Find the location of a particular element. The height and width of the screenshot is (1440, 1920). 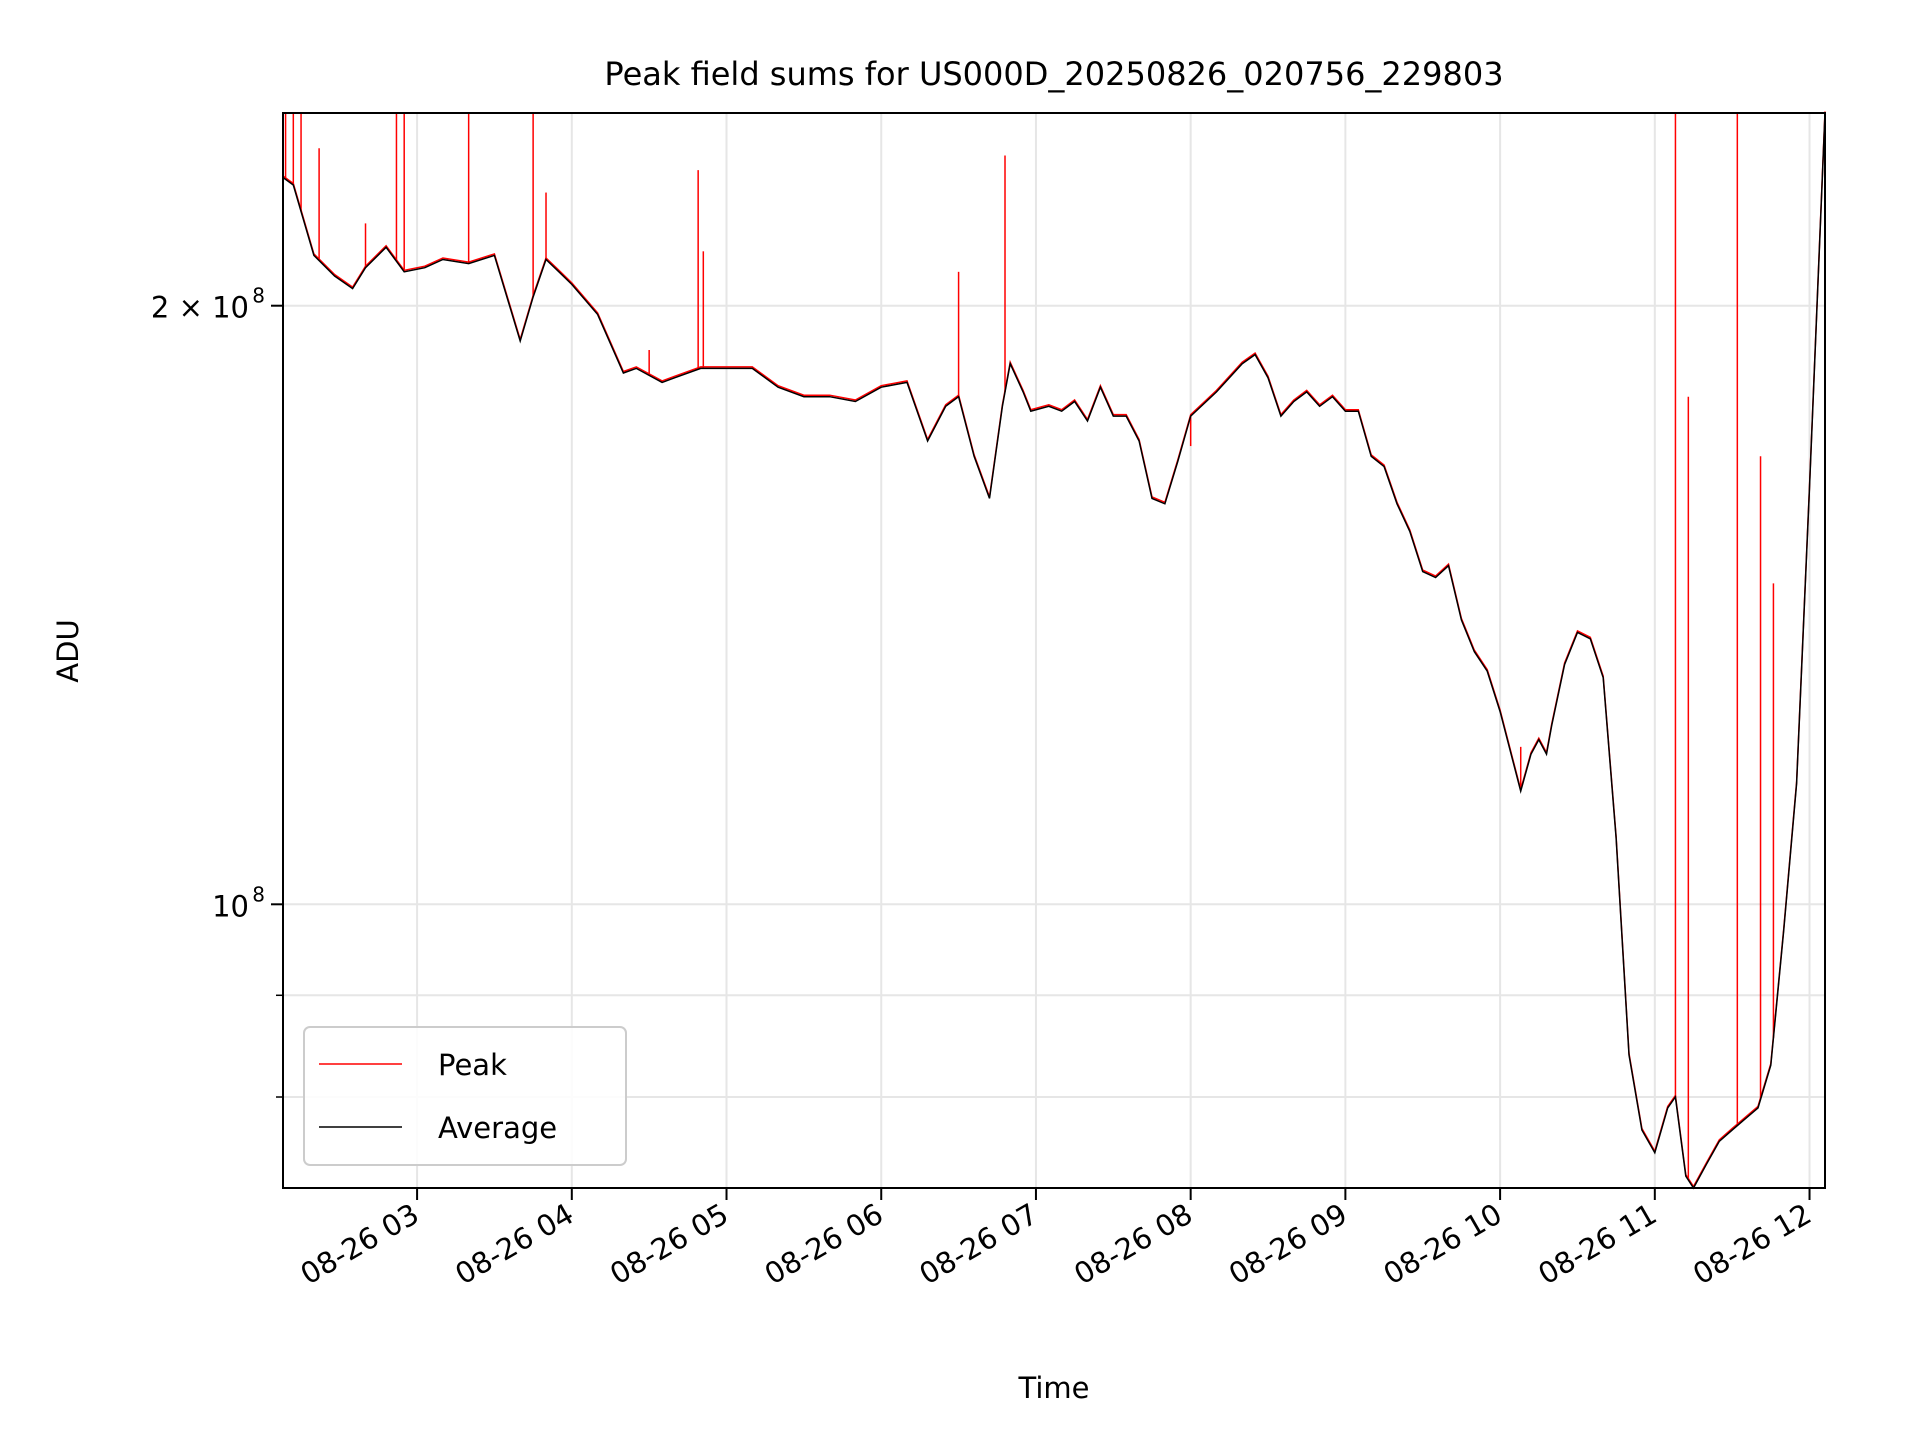

legend-label-average: Average is located at coordinates (497, 1128).